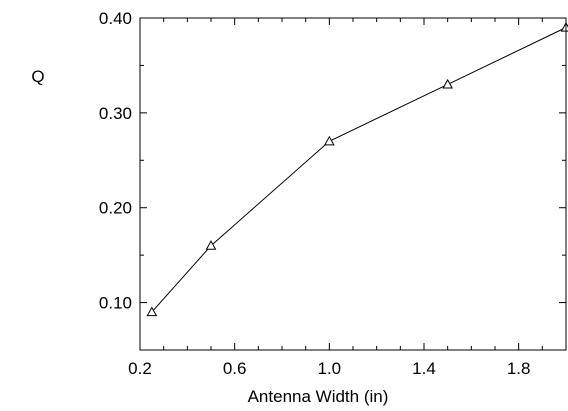 Image resolution: width=568 pixels, height=411 pixels. What do you see at coordinates (37, 76) in the screenshot?
I see `y-axis-label: Q` at bounding box center [37, 76].